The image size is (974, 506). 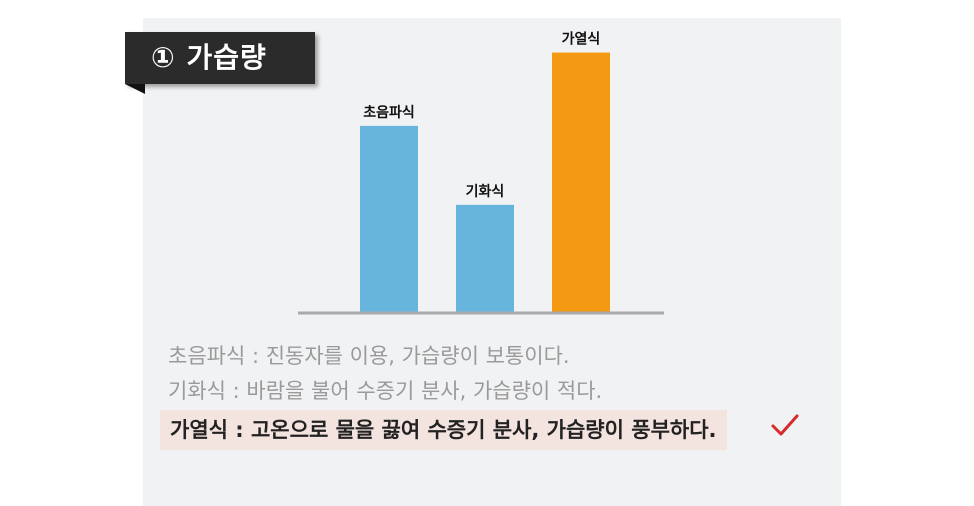 I want to click on description-ultrasonic: 초음파식 : 진동자를 이용, 가습량이 보통이다., so click(x=369, y=356).